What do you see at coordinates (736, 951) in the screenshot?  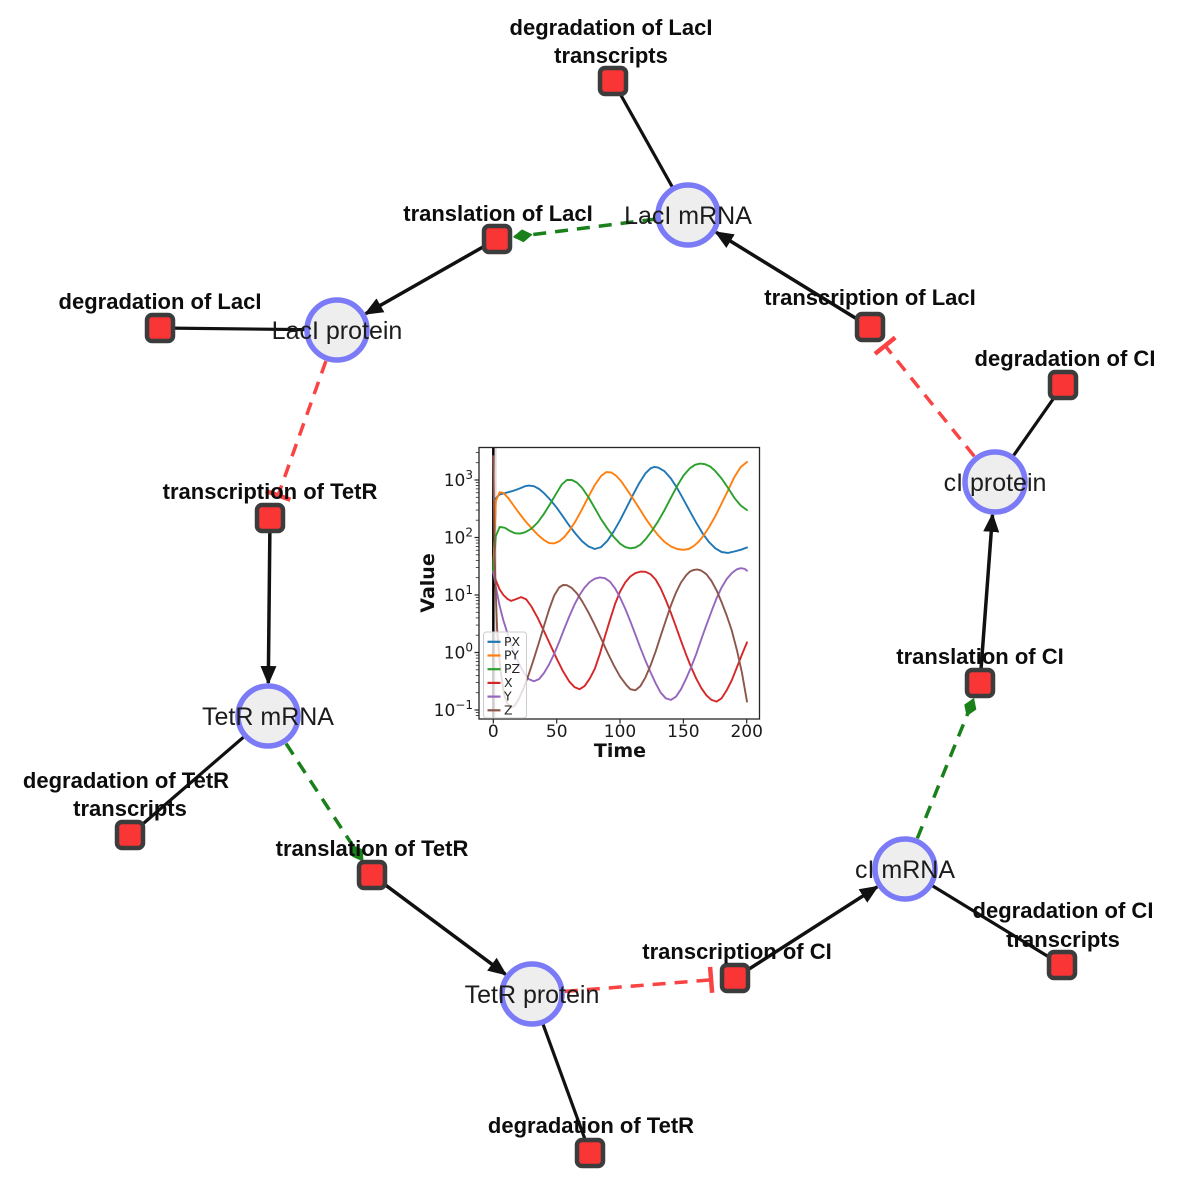 I see `reaction-label: transcription of CI` at bounding box center [736, 951].